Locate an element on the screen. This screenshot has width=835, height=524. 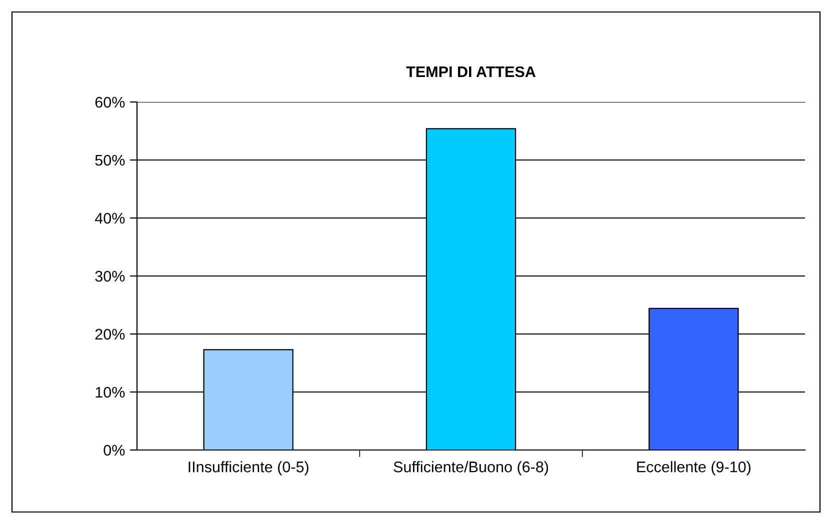
x-tick-label: Eccellente (9-10) is located at coordinates (693, 468).